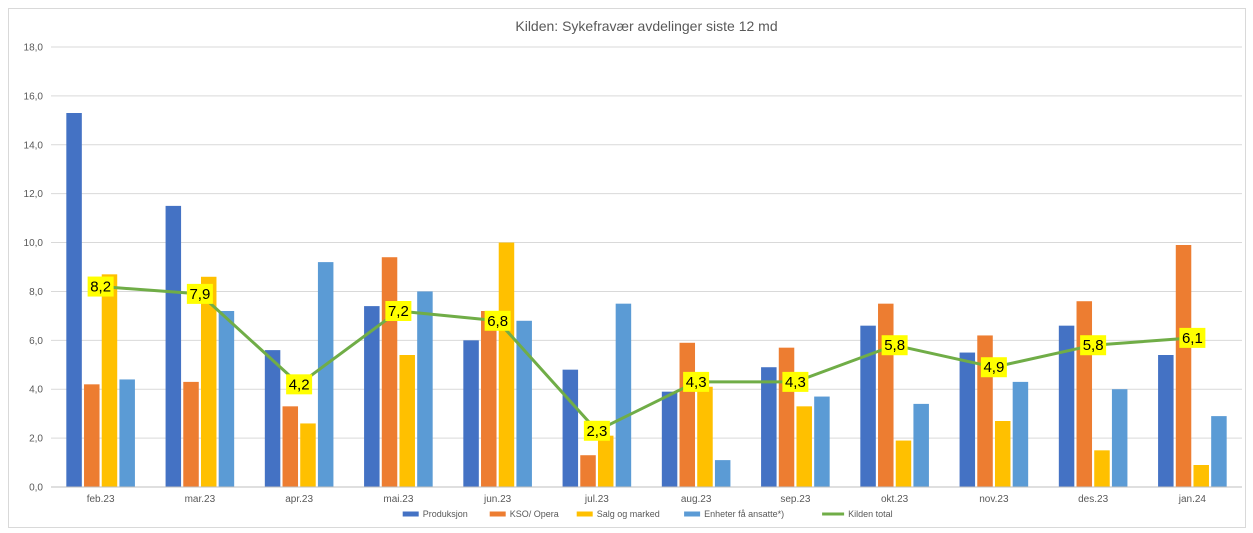  I want to click on legend-label: Produksjon, so click(445, 514).